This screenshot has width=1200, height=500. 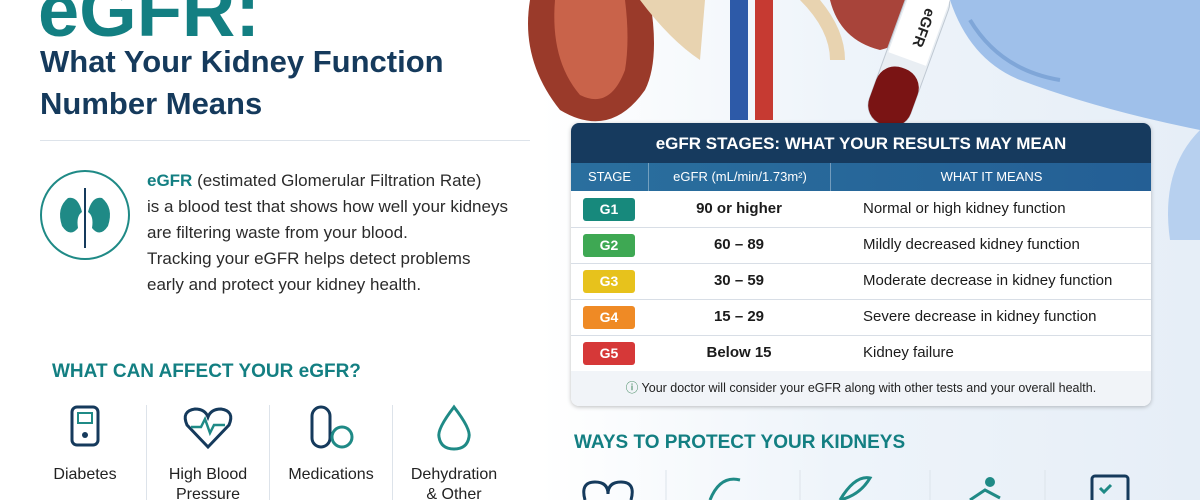 I want to click on stage-badge: G5, so click(x=609, y=353).